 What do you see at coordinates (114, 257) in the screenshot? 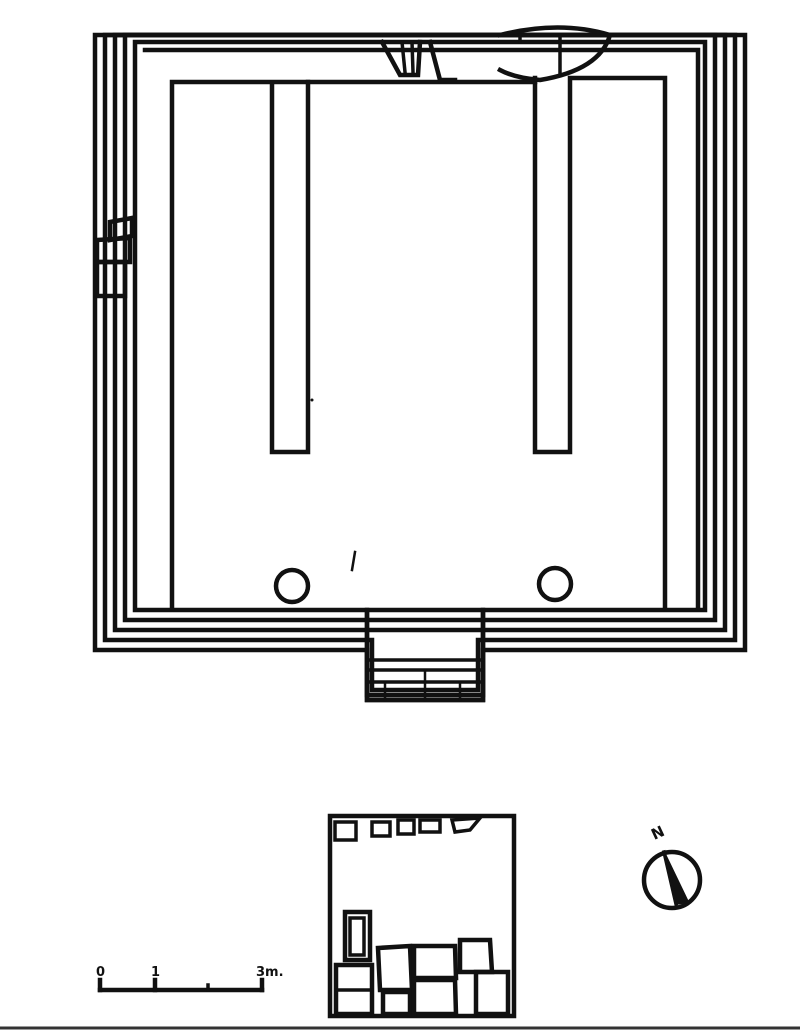
I see `left-wall-fragment` at bounding box center [114, 257].